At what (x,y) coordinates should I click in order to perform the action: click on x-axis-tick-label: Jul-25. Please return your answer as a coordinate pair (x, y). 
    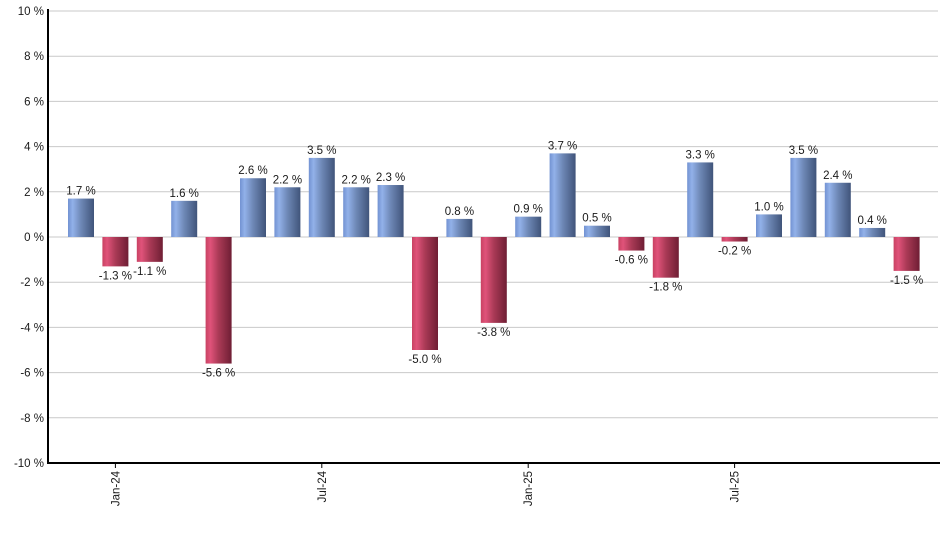
    Looking at the image, I should click on (736, 486).